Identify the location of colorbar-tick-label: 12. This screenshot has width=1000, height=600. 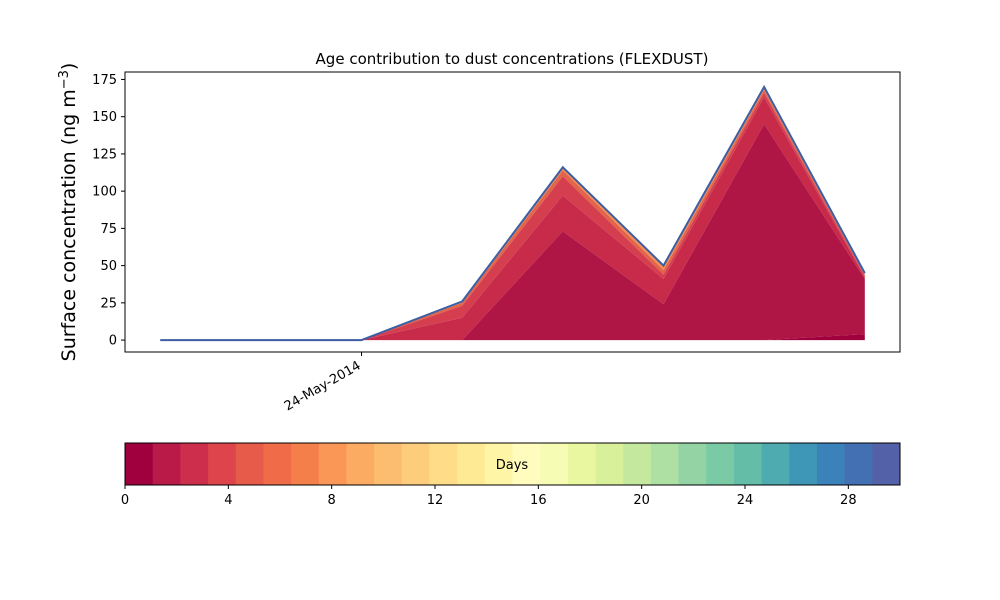
(435, 500).